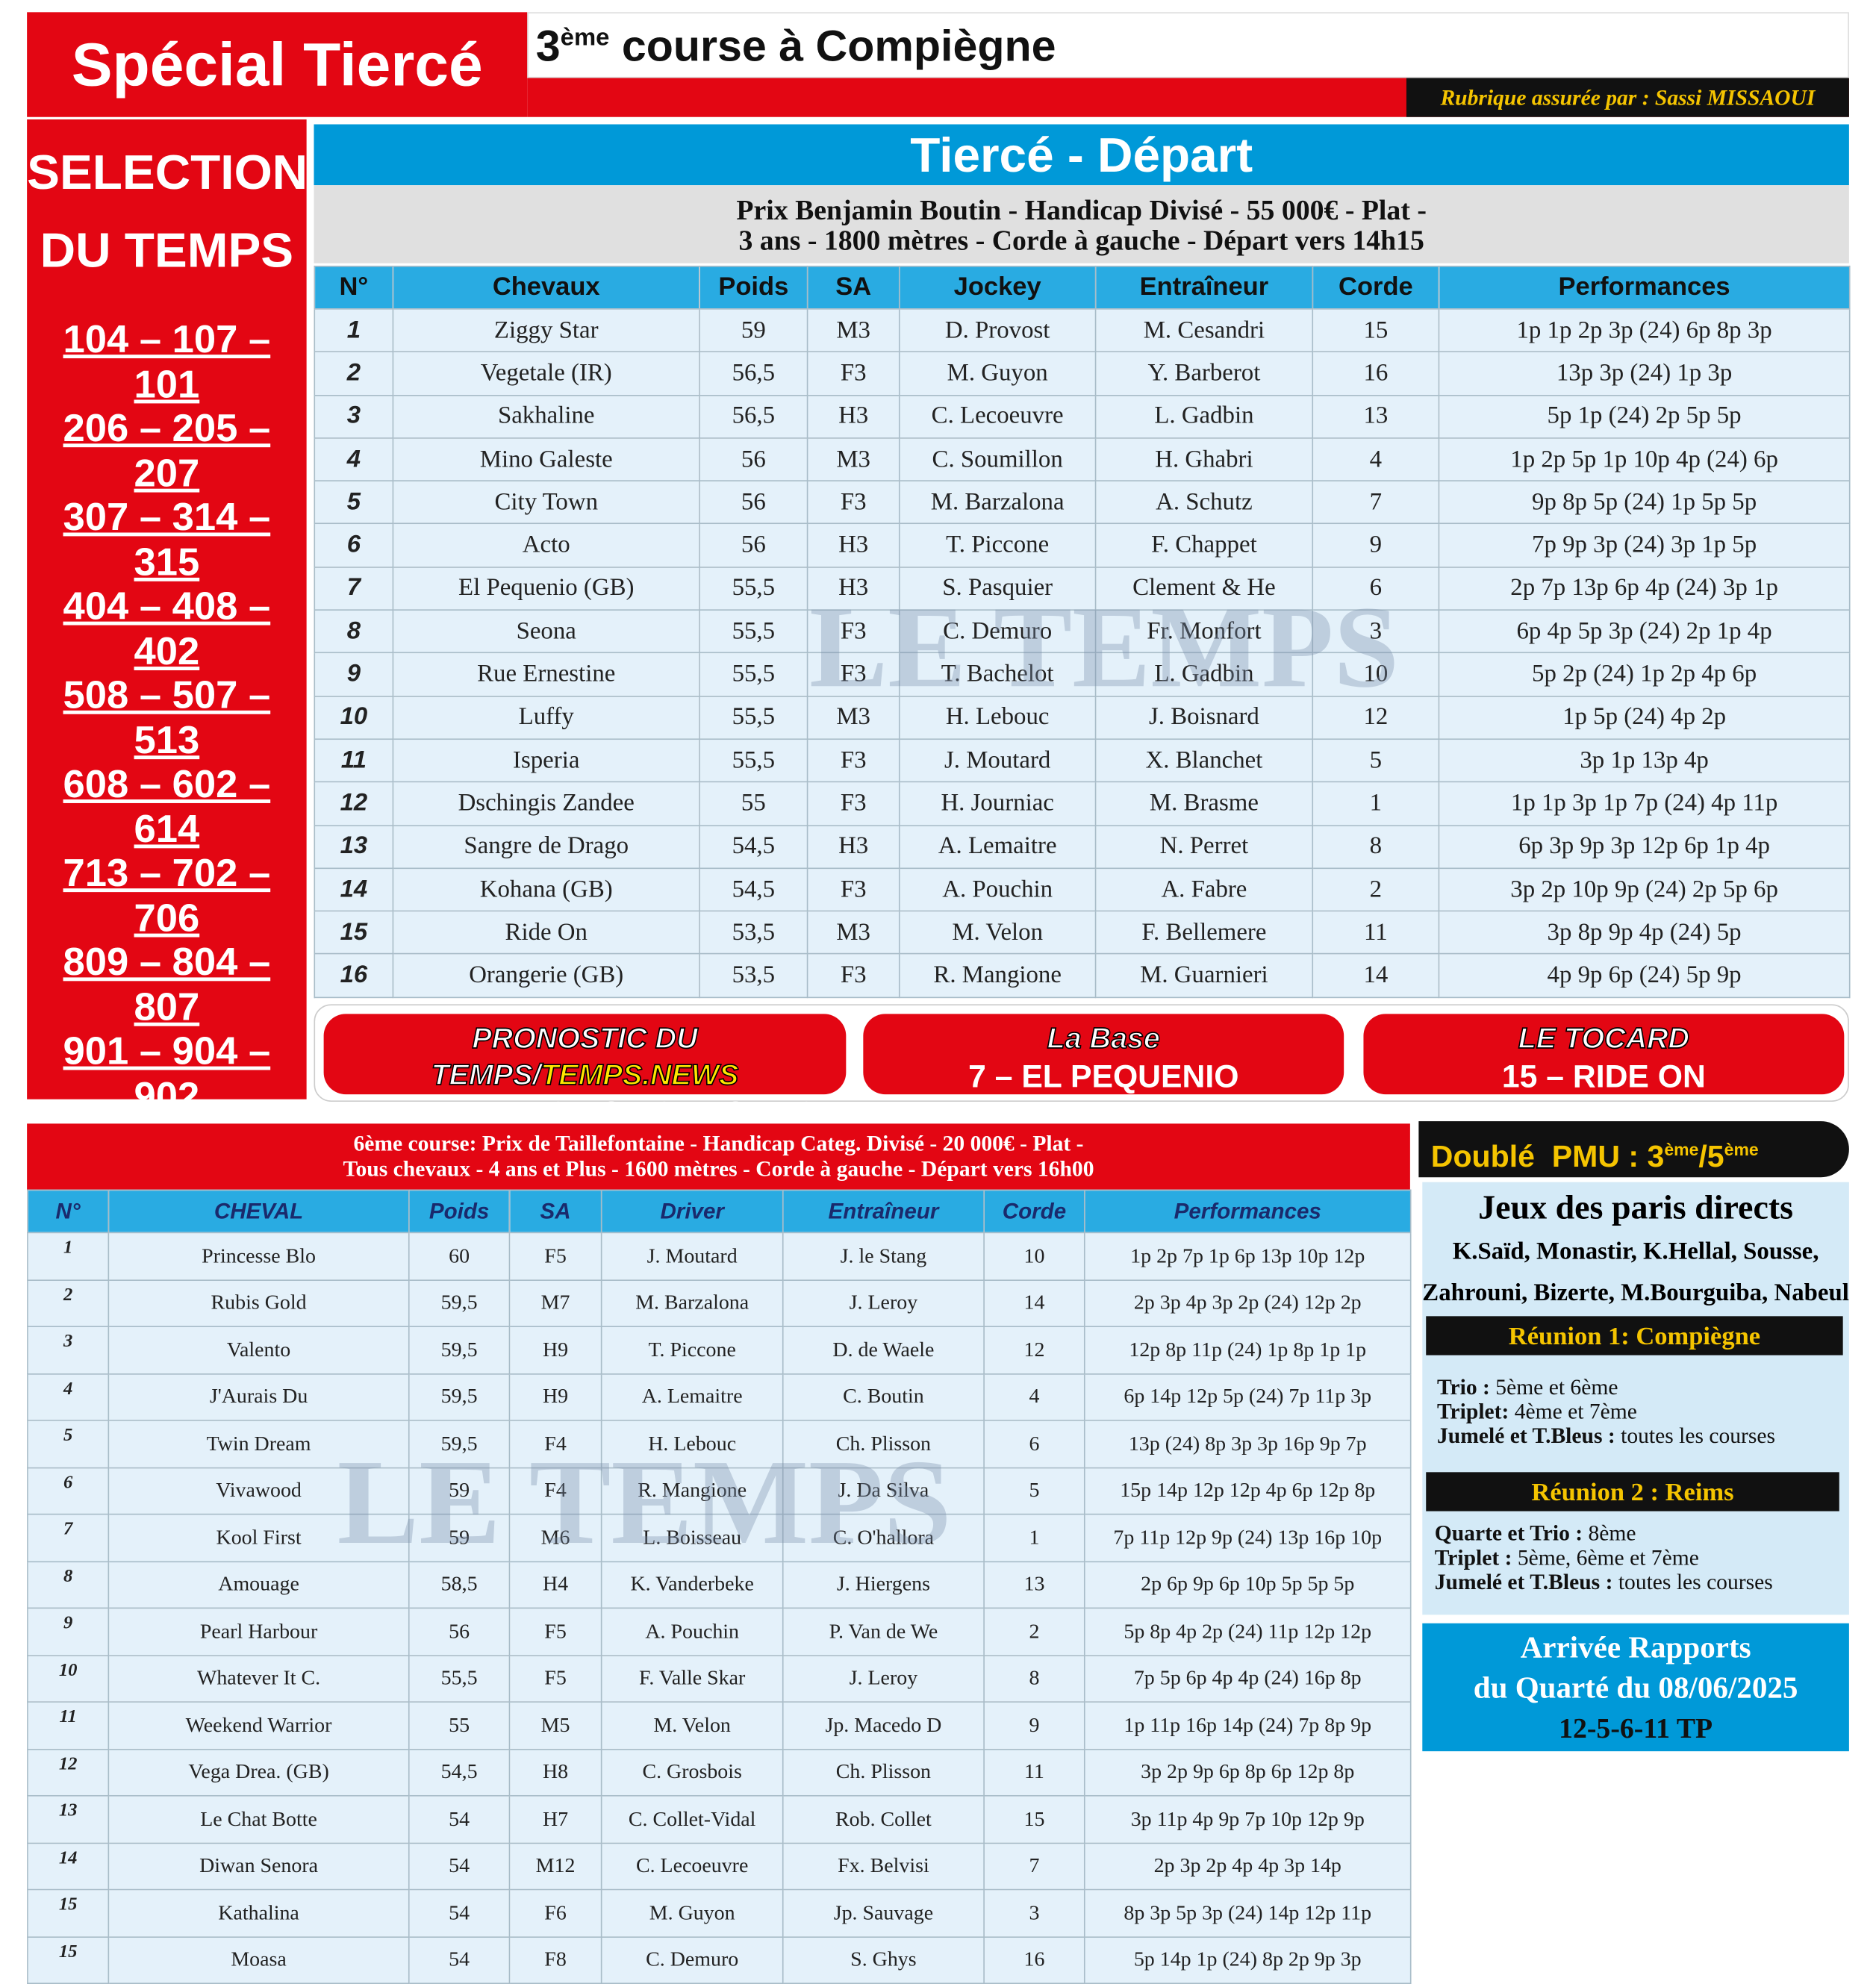 This screenshot has height=1984, width=1876. Describe the element at coordinates (258, 1772) in the screenshot. I see `table-cell: Vega Drea. (GB)` at that location.